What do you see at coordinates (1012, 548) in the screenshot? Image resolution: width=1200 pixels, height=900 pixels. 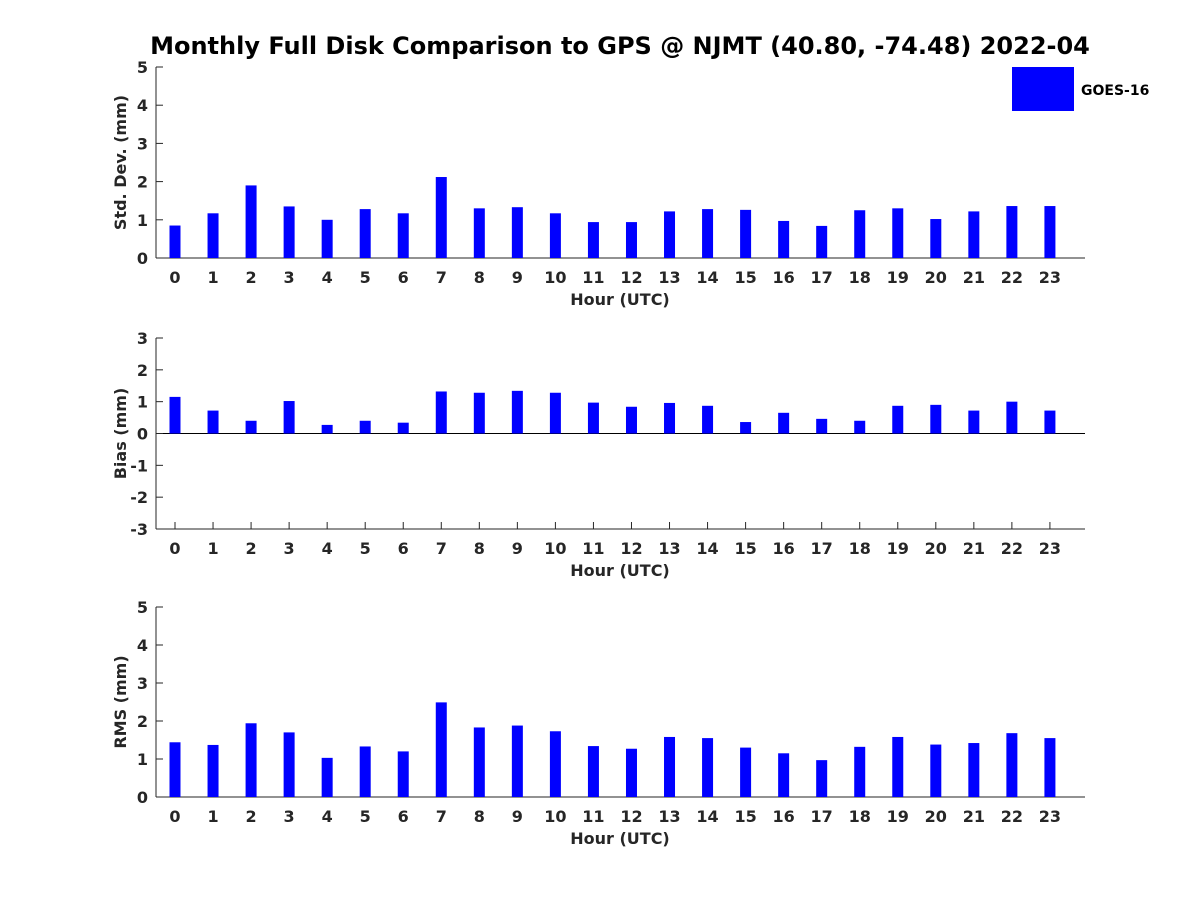 I see `x-tick-label: 22` at bounding box center [1012, 548].